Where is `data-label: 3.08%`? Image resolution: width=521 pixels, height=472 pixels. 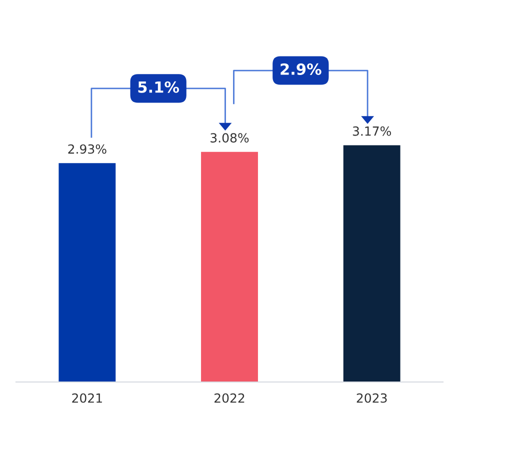
data-label: 3.08% is located at coordinates (229, 138).